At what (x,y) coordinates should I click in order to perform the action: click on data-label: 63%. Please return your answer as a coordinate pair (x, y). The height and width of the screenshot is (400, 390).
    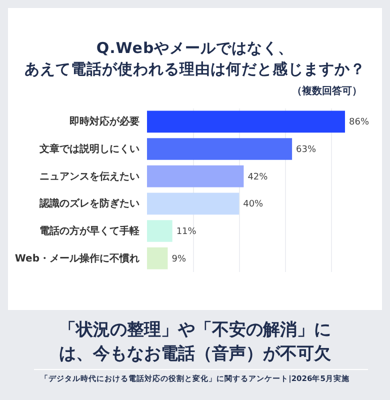
    Looking at the image, I should click on (306, 150).